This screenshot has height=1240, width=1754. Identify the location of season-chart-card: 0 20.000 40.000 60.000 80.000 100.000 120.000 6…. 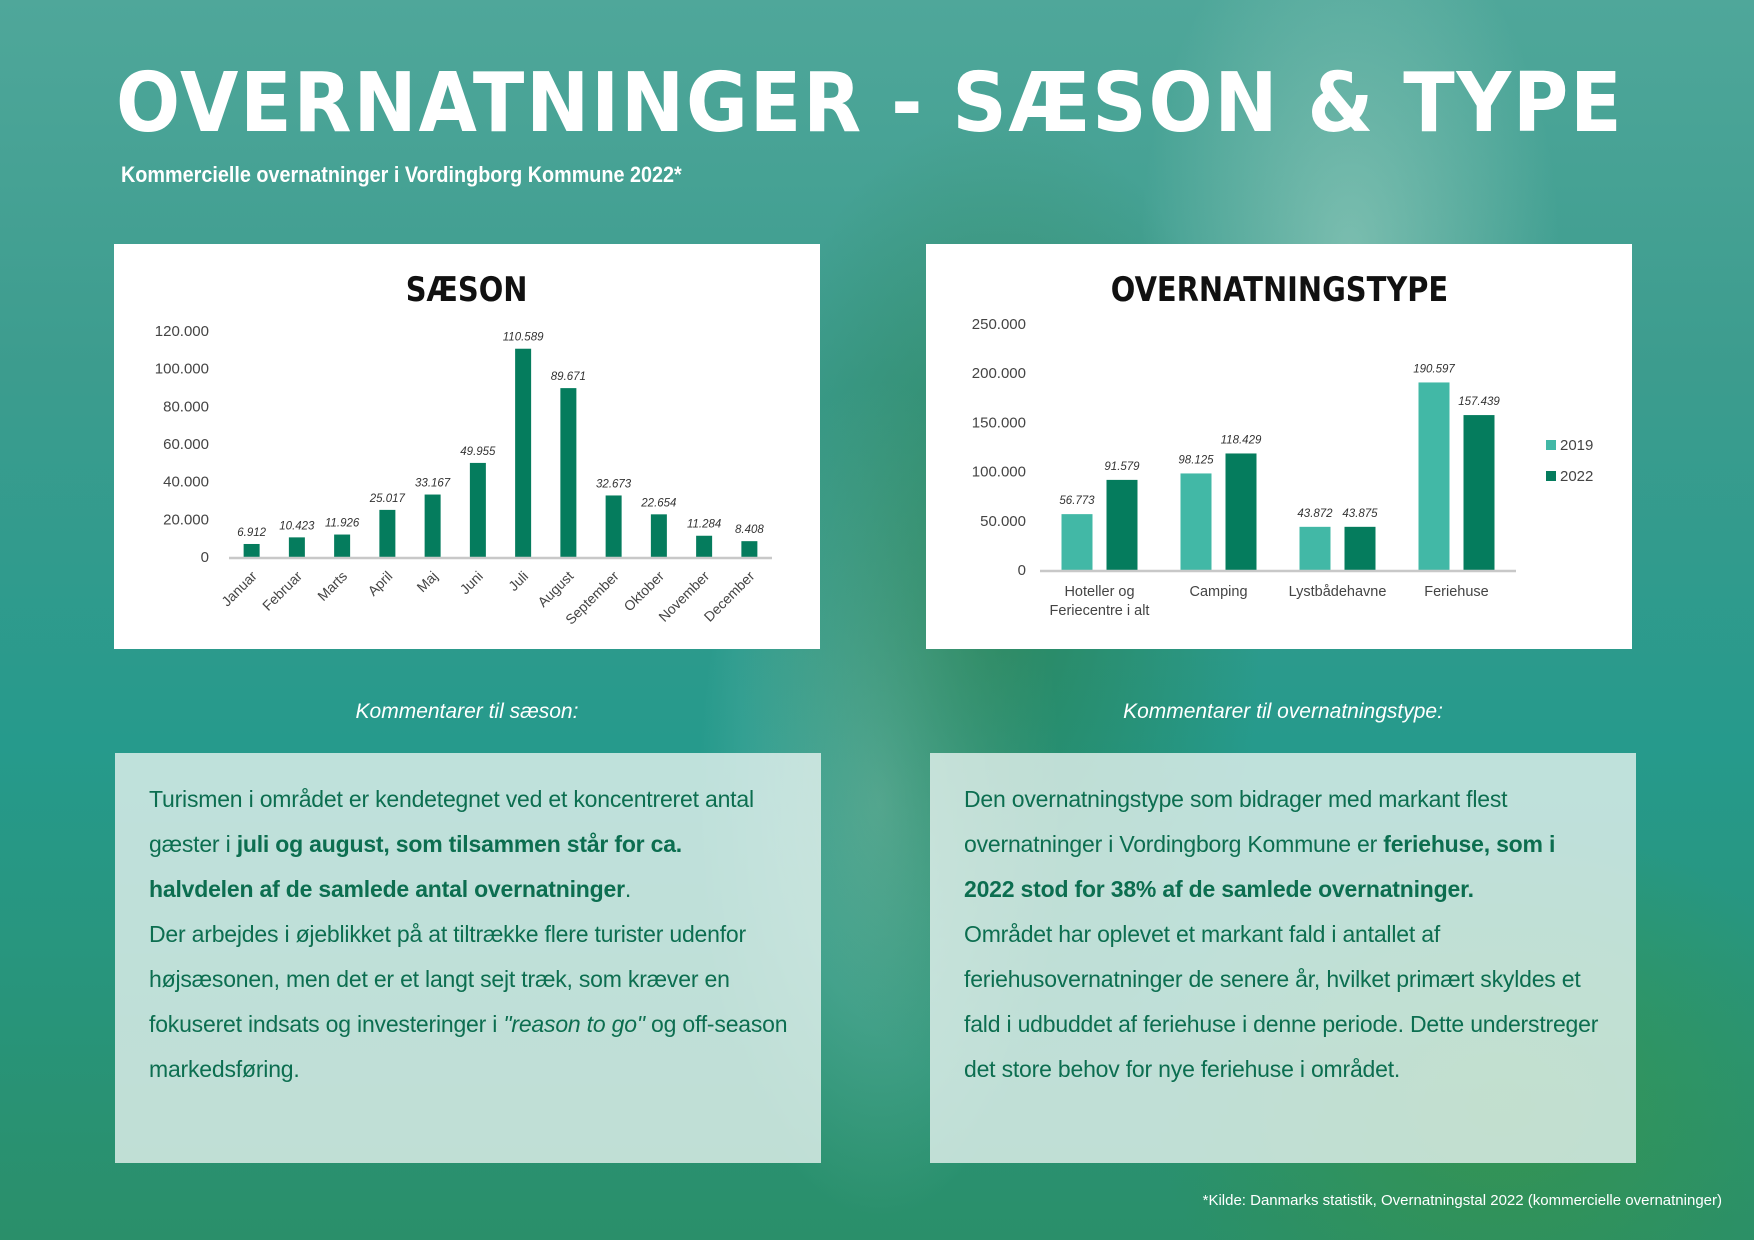
(467, 446).